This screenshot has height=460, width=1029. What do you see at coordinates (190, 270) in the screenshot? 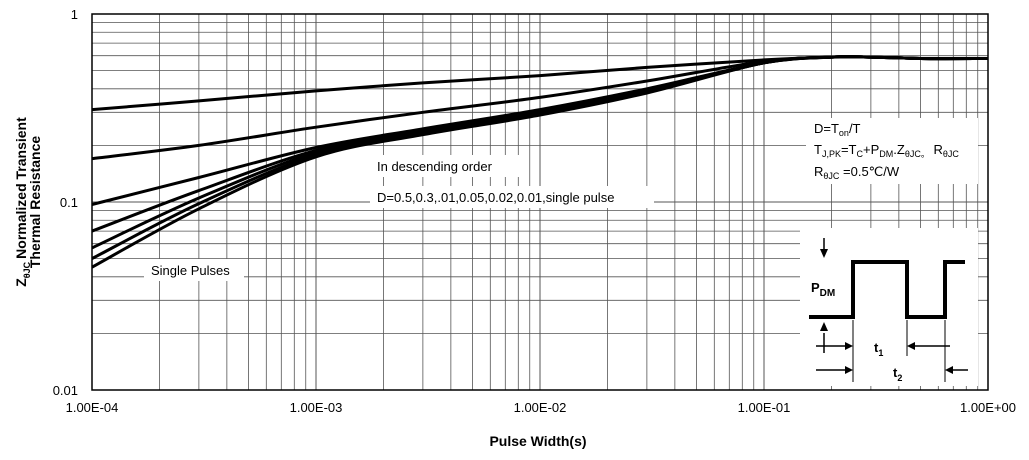
I see `single-pulses-label: Single Pulses` at bounding box center [190, 270].